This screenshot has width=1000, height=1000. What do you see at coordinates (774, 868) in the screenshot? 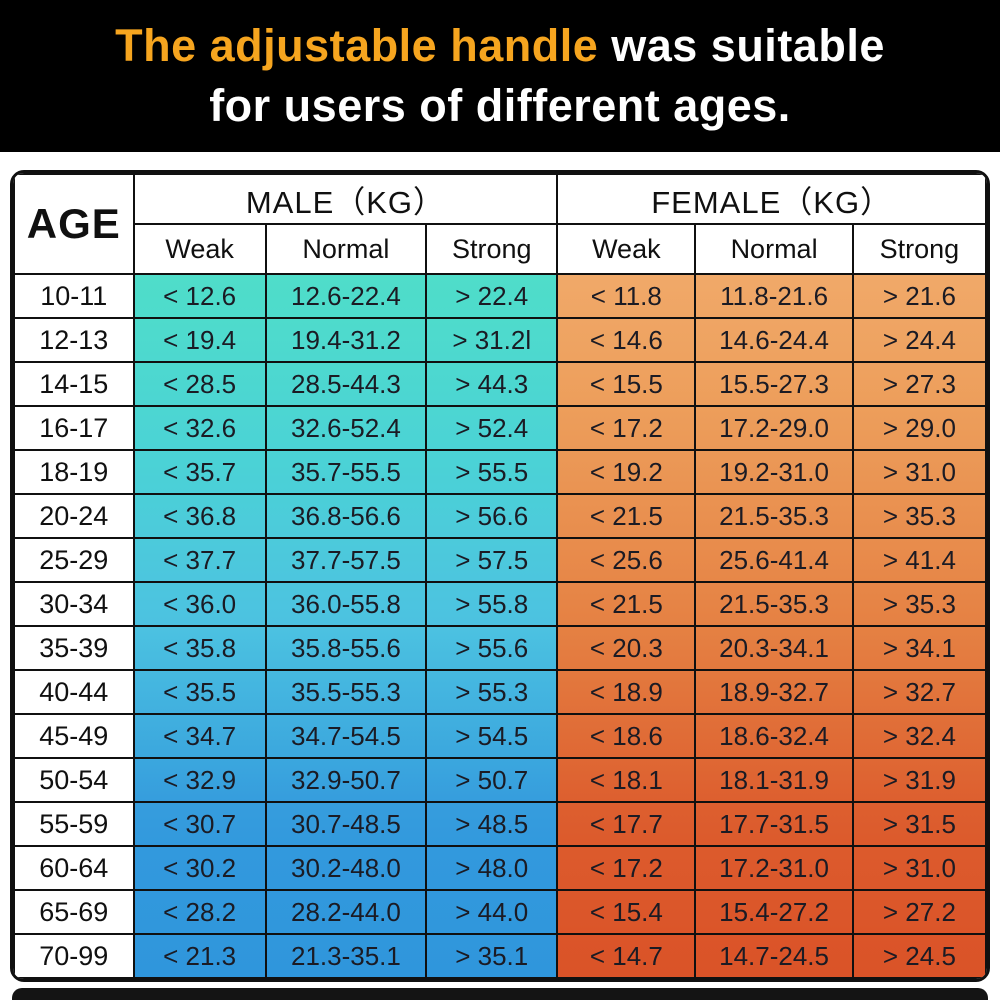
I see `female-value-cell: 17.2-31.0` at bounding box center [774, 868].